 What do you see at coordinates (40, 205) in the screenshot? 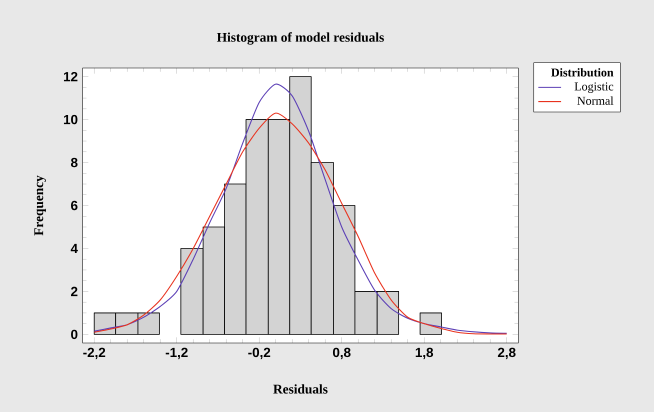
I see `y-axis-title: Frequency` at bounding box center [40, 205].